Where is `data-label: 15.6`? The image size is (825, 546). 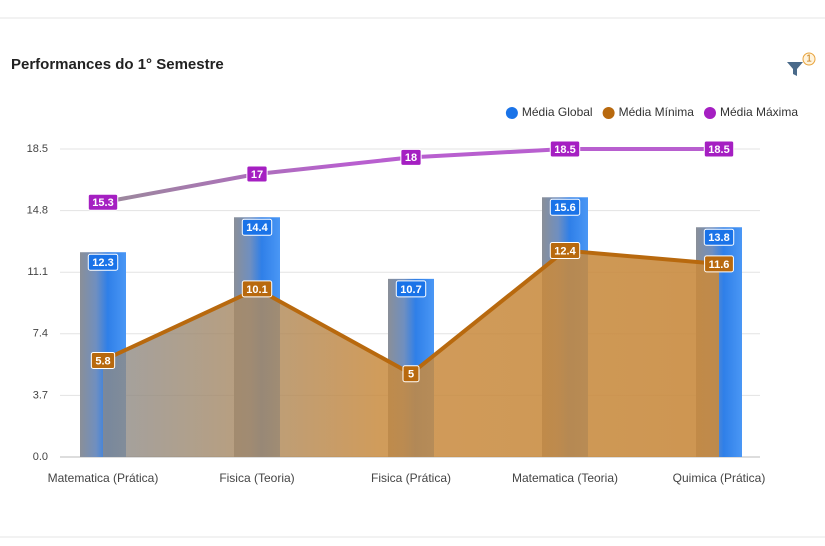
data-label: 15.6 is located at coordinates (565, 207).